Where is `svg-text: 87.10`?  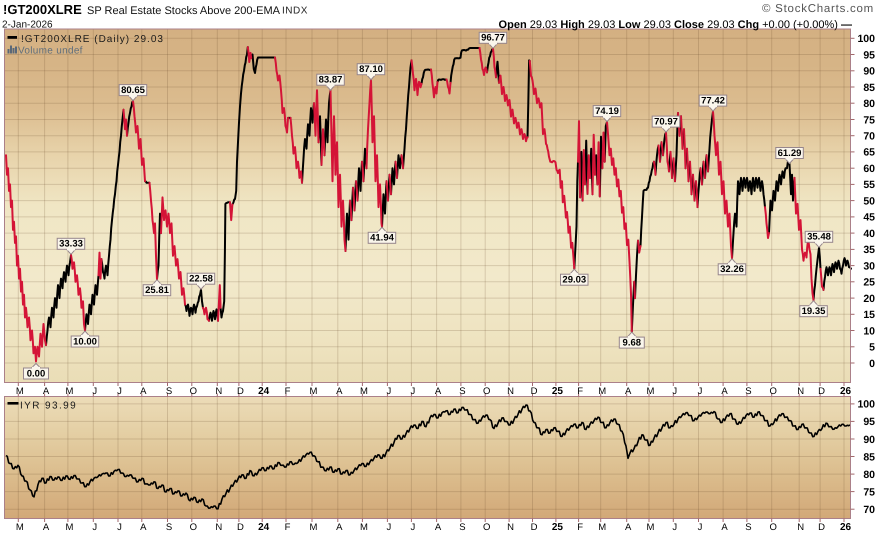
svg-text: 87.10 is located at coordinates (371, 69).